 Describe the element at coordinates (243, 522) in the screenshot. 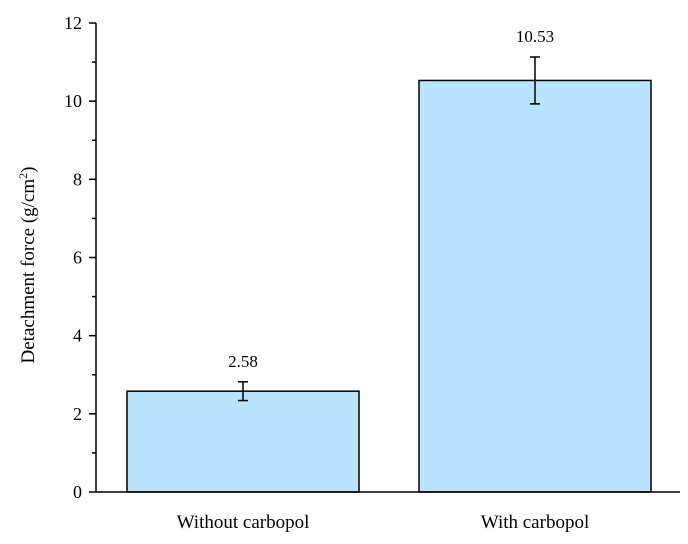

I see `x-category-label: Without carbopol` at that location.